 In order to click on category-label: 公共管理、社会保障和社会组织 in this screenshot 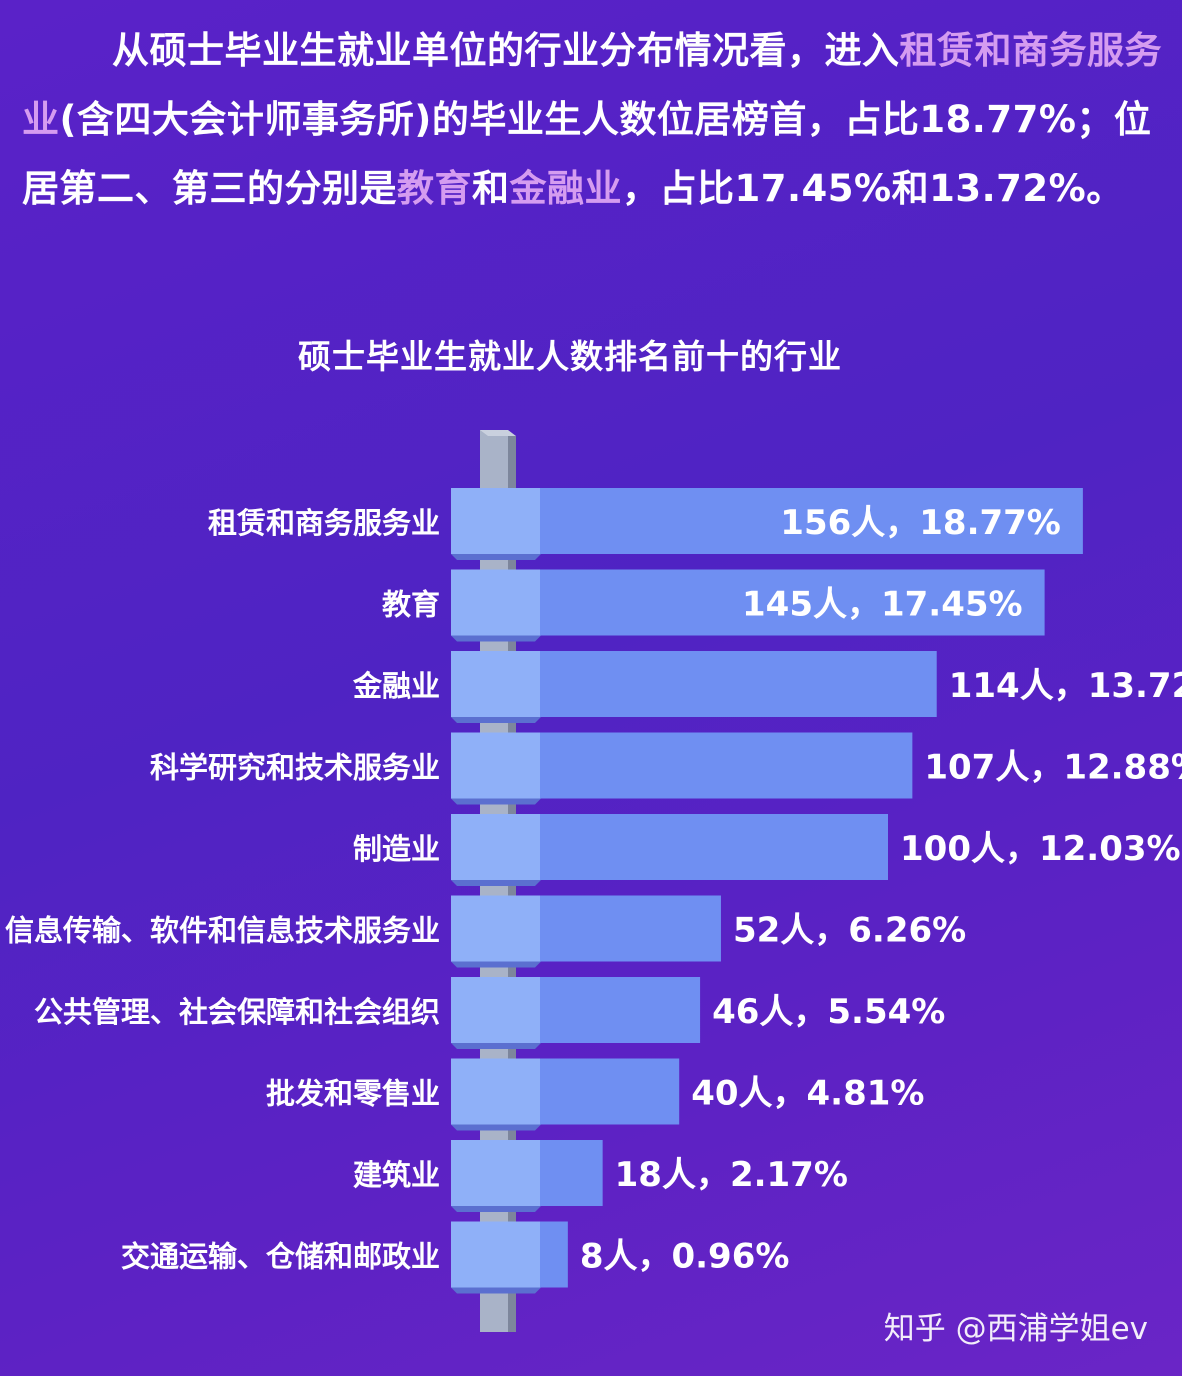, I will do `click(237, 1012)`.